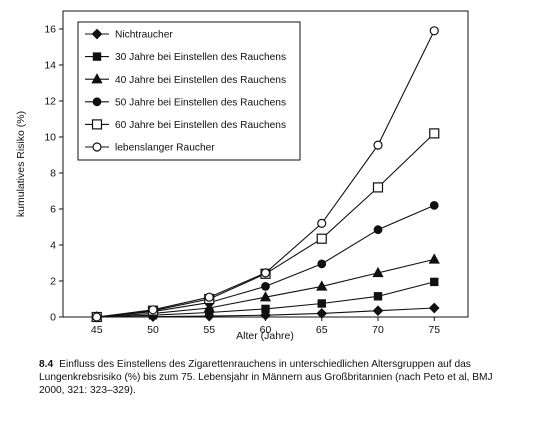 This screenshot has width=540, height=423. What do you see at coordinates (21, 164) in the screenshot?
I see `y-axis-label: kumulatives Risiko (%)` at bounding box center [21, 164].